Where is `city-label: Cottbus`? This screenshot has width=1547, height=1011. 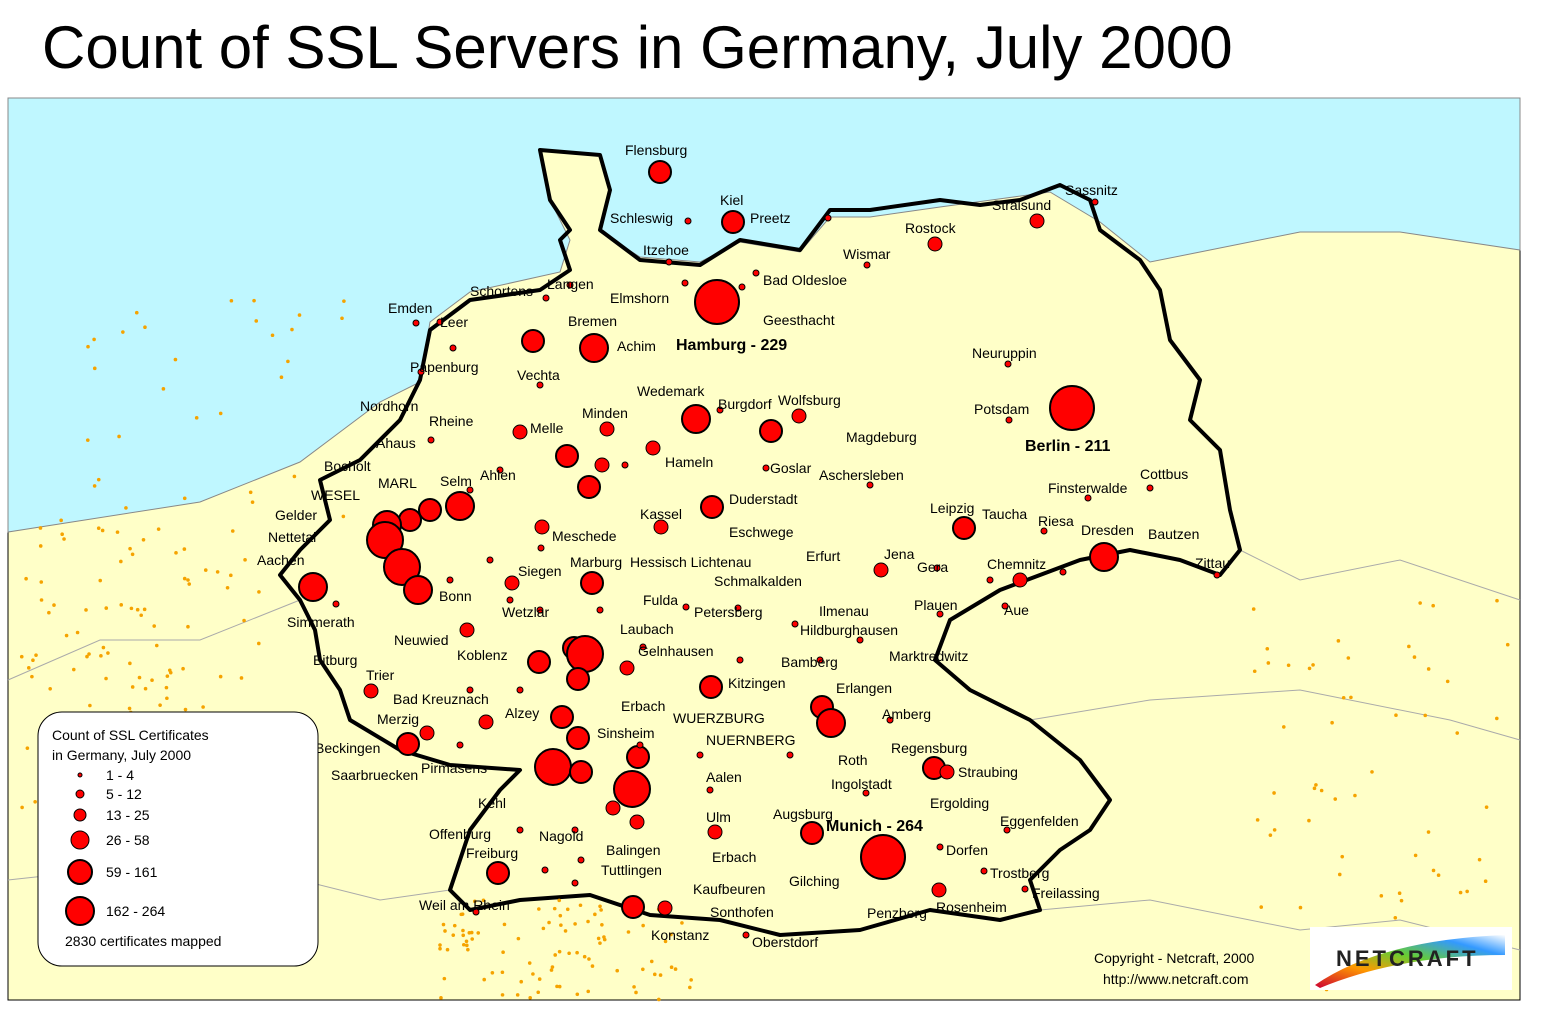 city-label: Cottbus is located at coordinates (1164, 474).